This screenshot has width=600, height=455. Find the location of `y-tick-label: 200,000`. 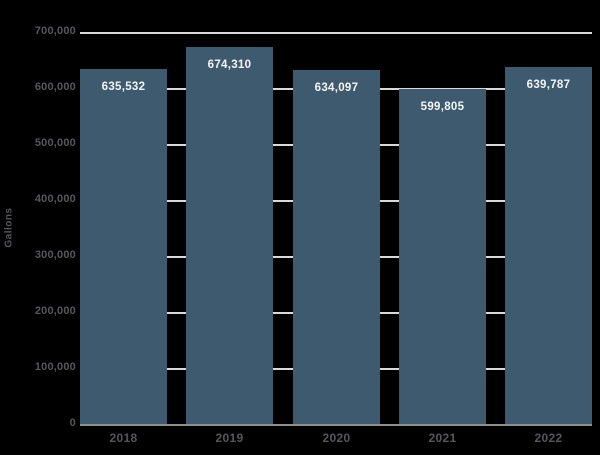

y-tick-label: 200,000 is located at coordinates (55, 311).